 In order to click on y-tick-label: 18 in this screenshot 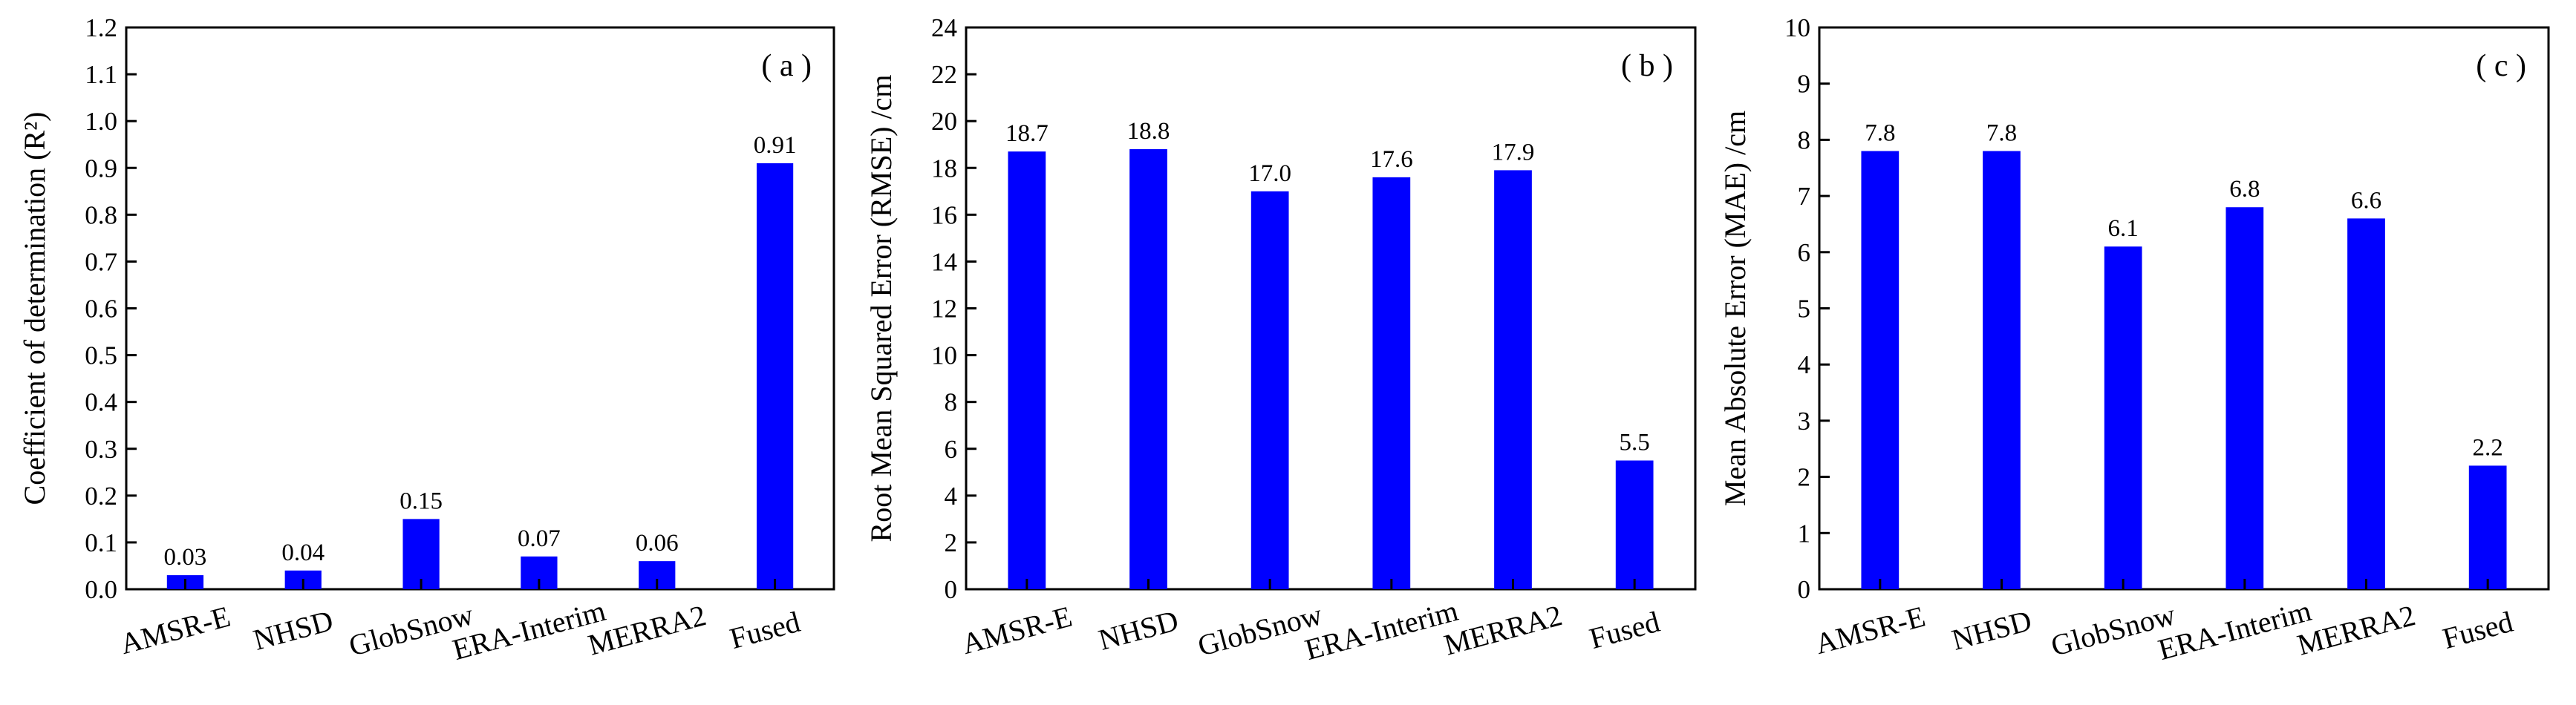, I will do `click(944, 168)`.